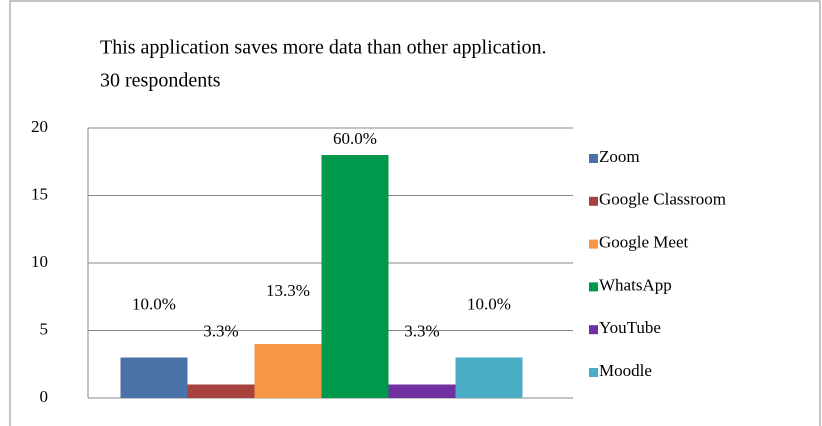  I want to click on legend-label: Zoom, so click(619, 156).